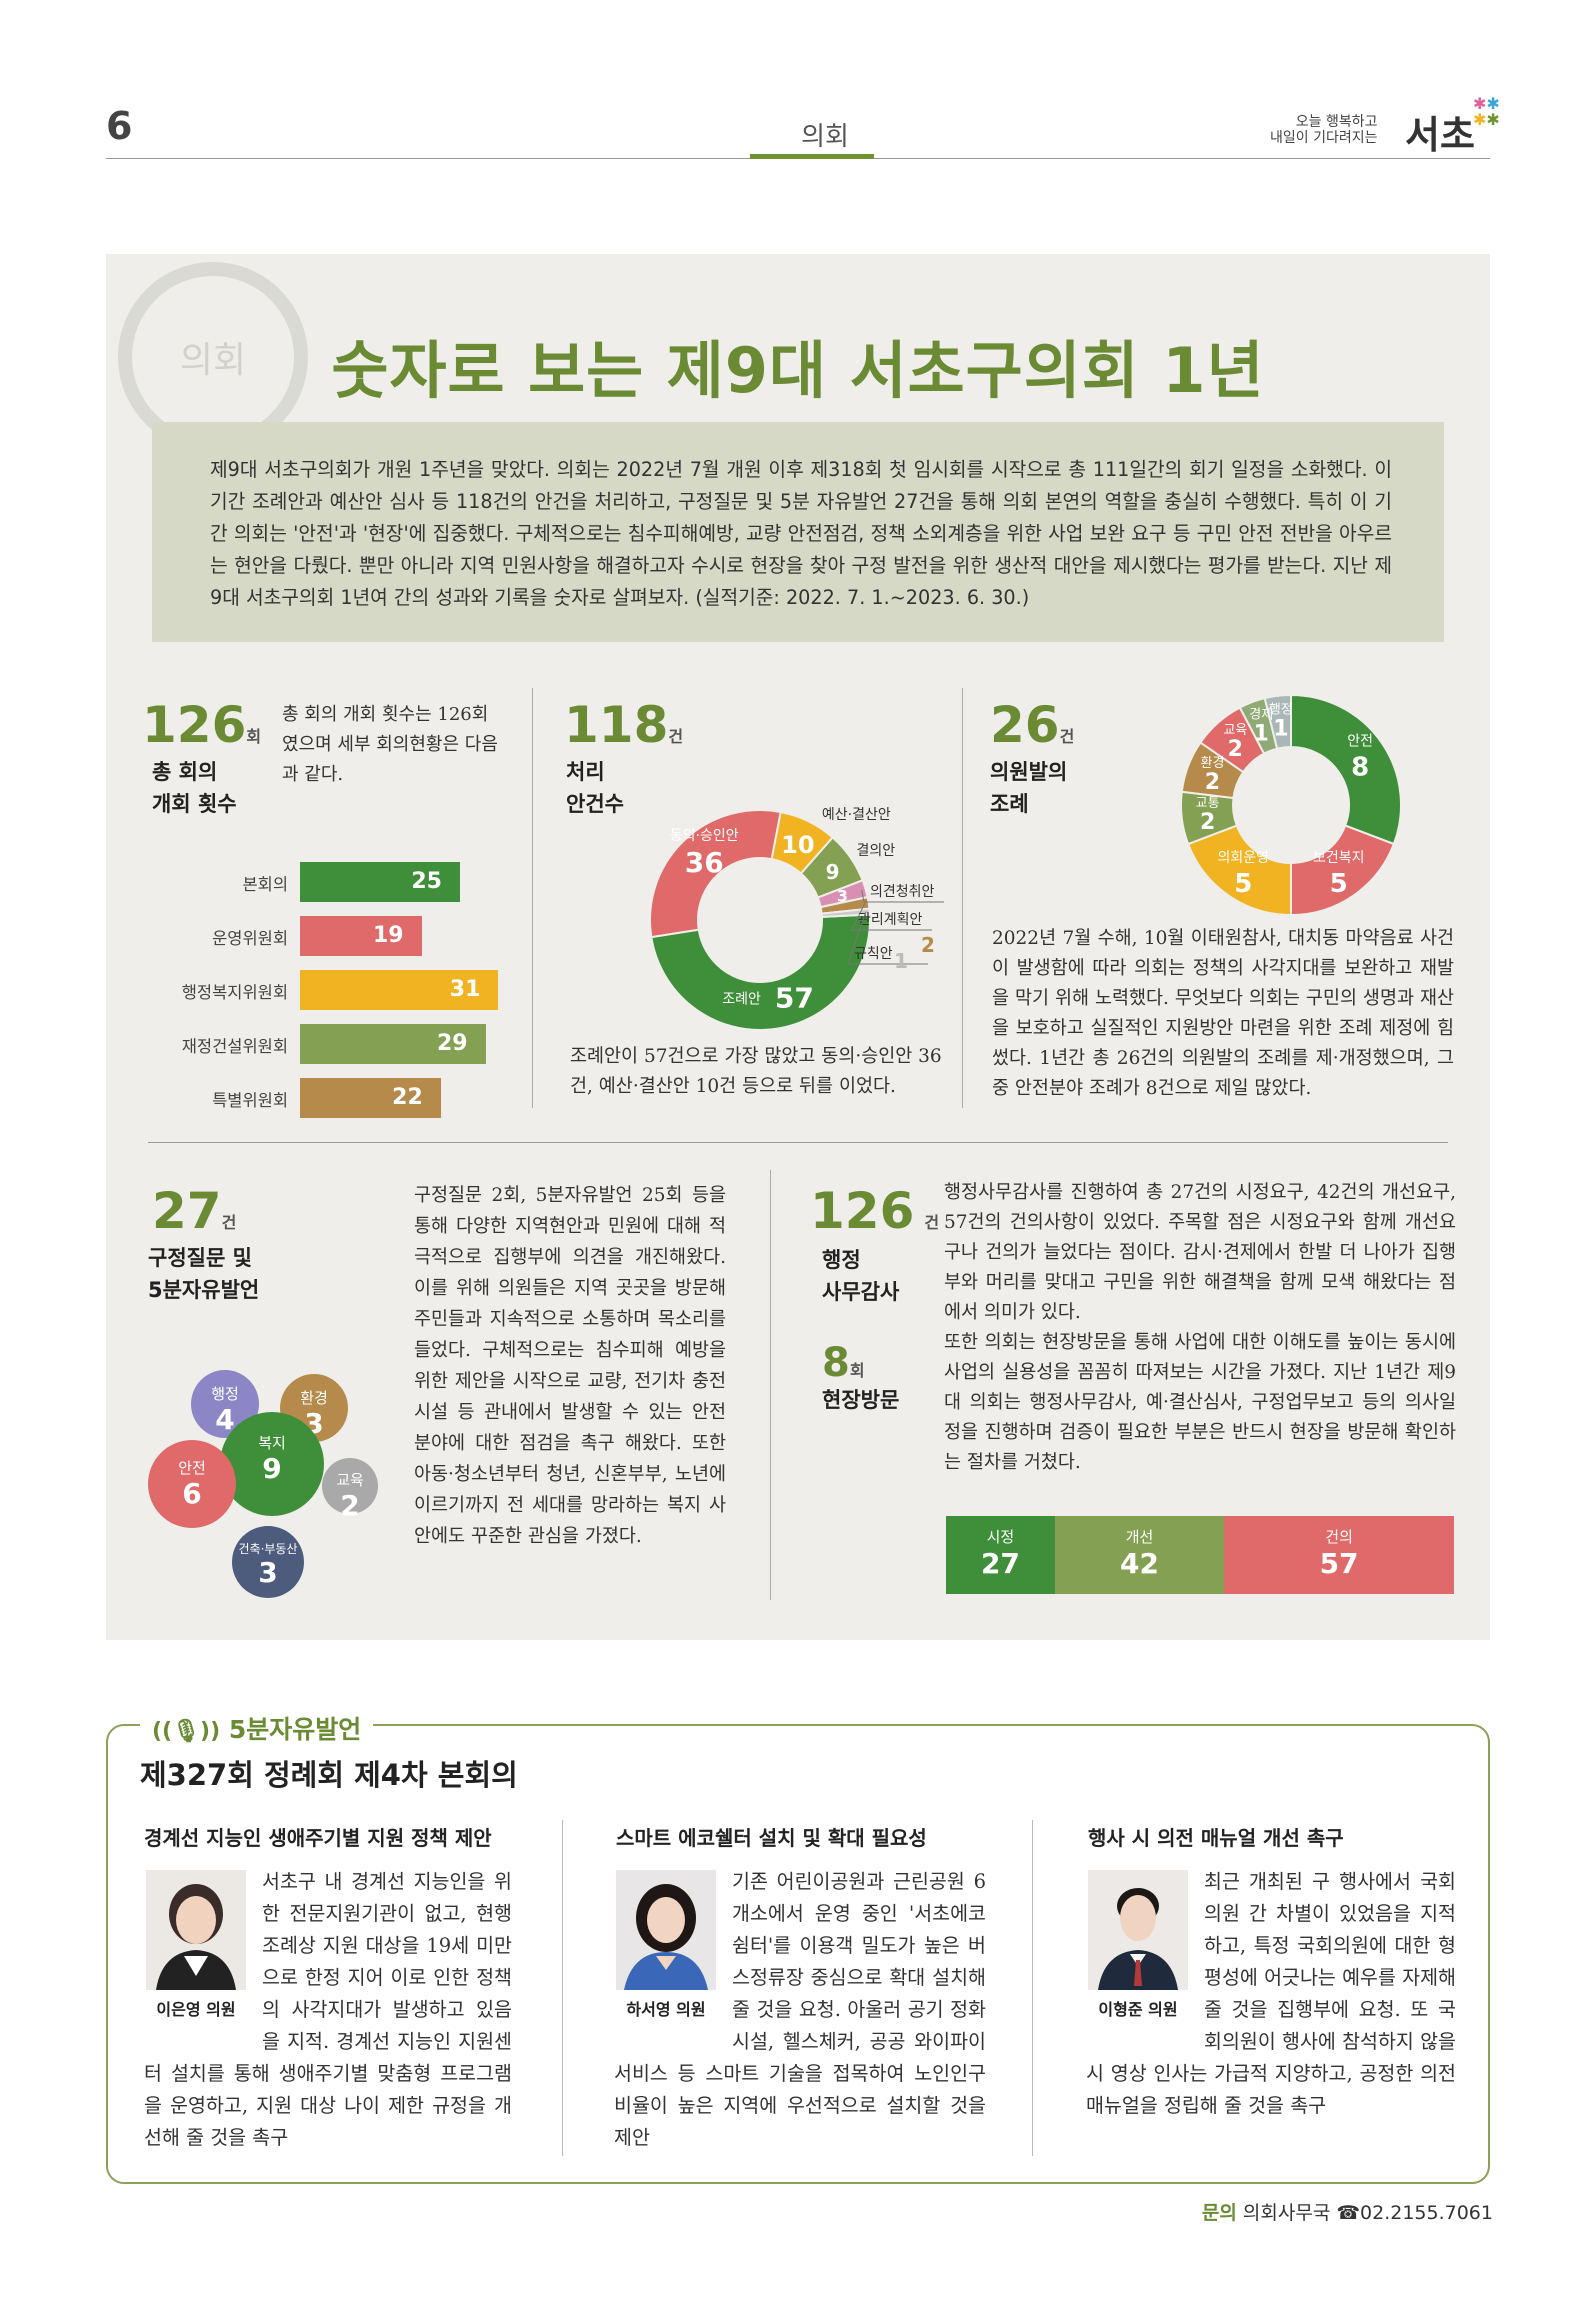 This screenshot has height=2304, width=1595. I want to click on slice-label: 보건복지, so click(1339, 858).